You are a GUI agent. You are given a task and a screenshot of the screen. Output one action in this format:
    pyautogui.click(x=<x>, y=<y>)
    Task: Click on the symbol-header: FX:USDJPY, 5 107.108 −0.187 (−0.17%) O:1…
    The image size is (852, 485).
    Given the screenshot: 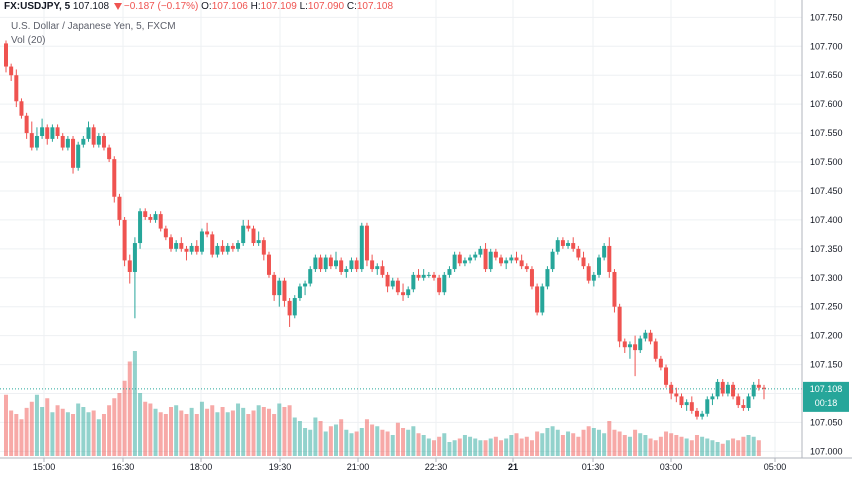 What is the action you would take?
    pyautogui.click(x=199, y=6)
    